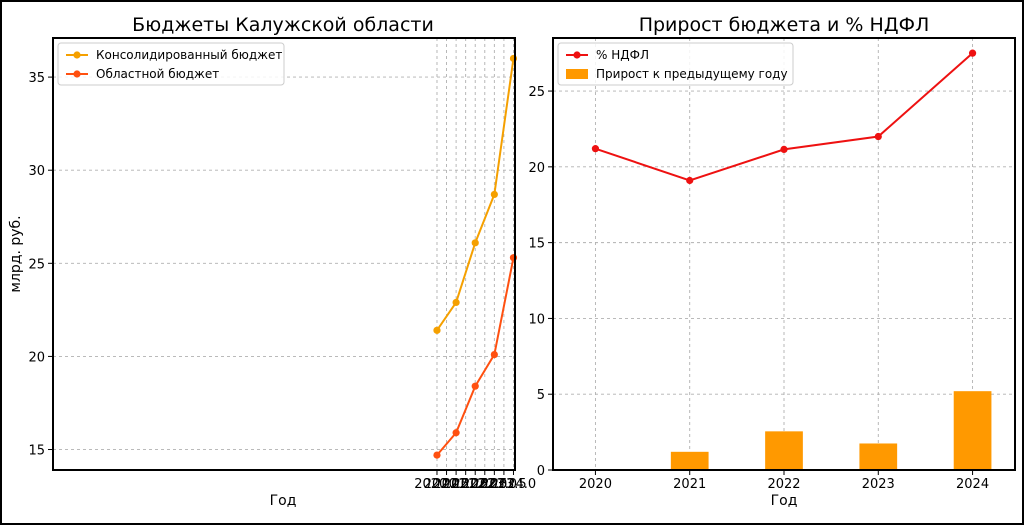 The image size is (1024, 525). What do you see at coordinates (972, 484) in the screenshot?
I see `x-tick-label: 2024` at bounding box center [972, 484].